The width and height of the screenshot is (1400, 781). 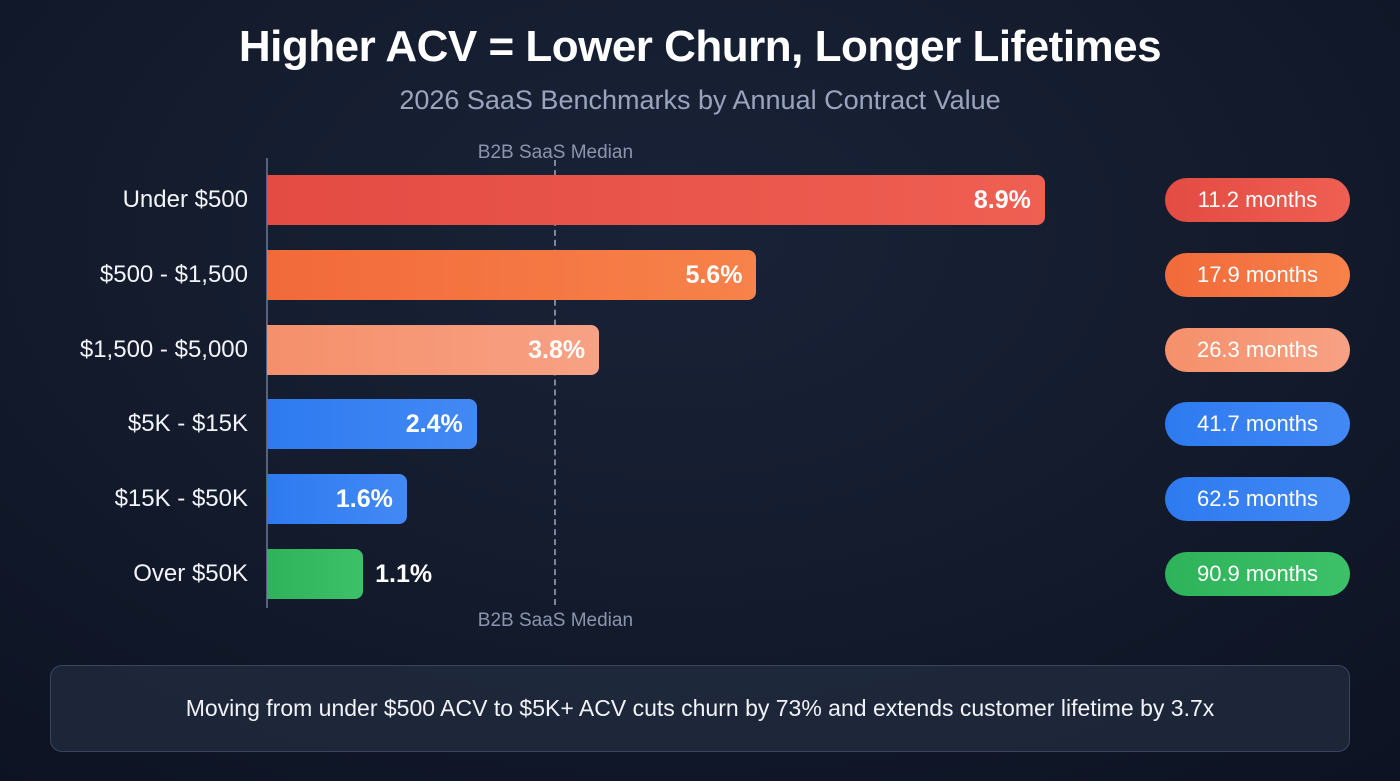 I want to click on bar-value-label: 8.9%, so click(x=1002, y=200).